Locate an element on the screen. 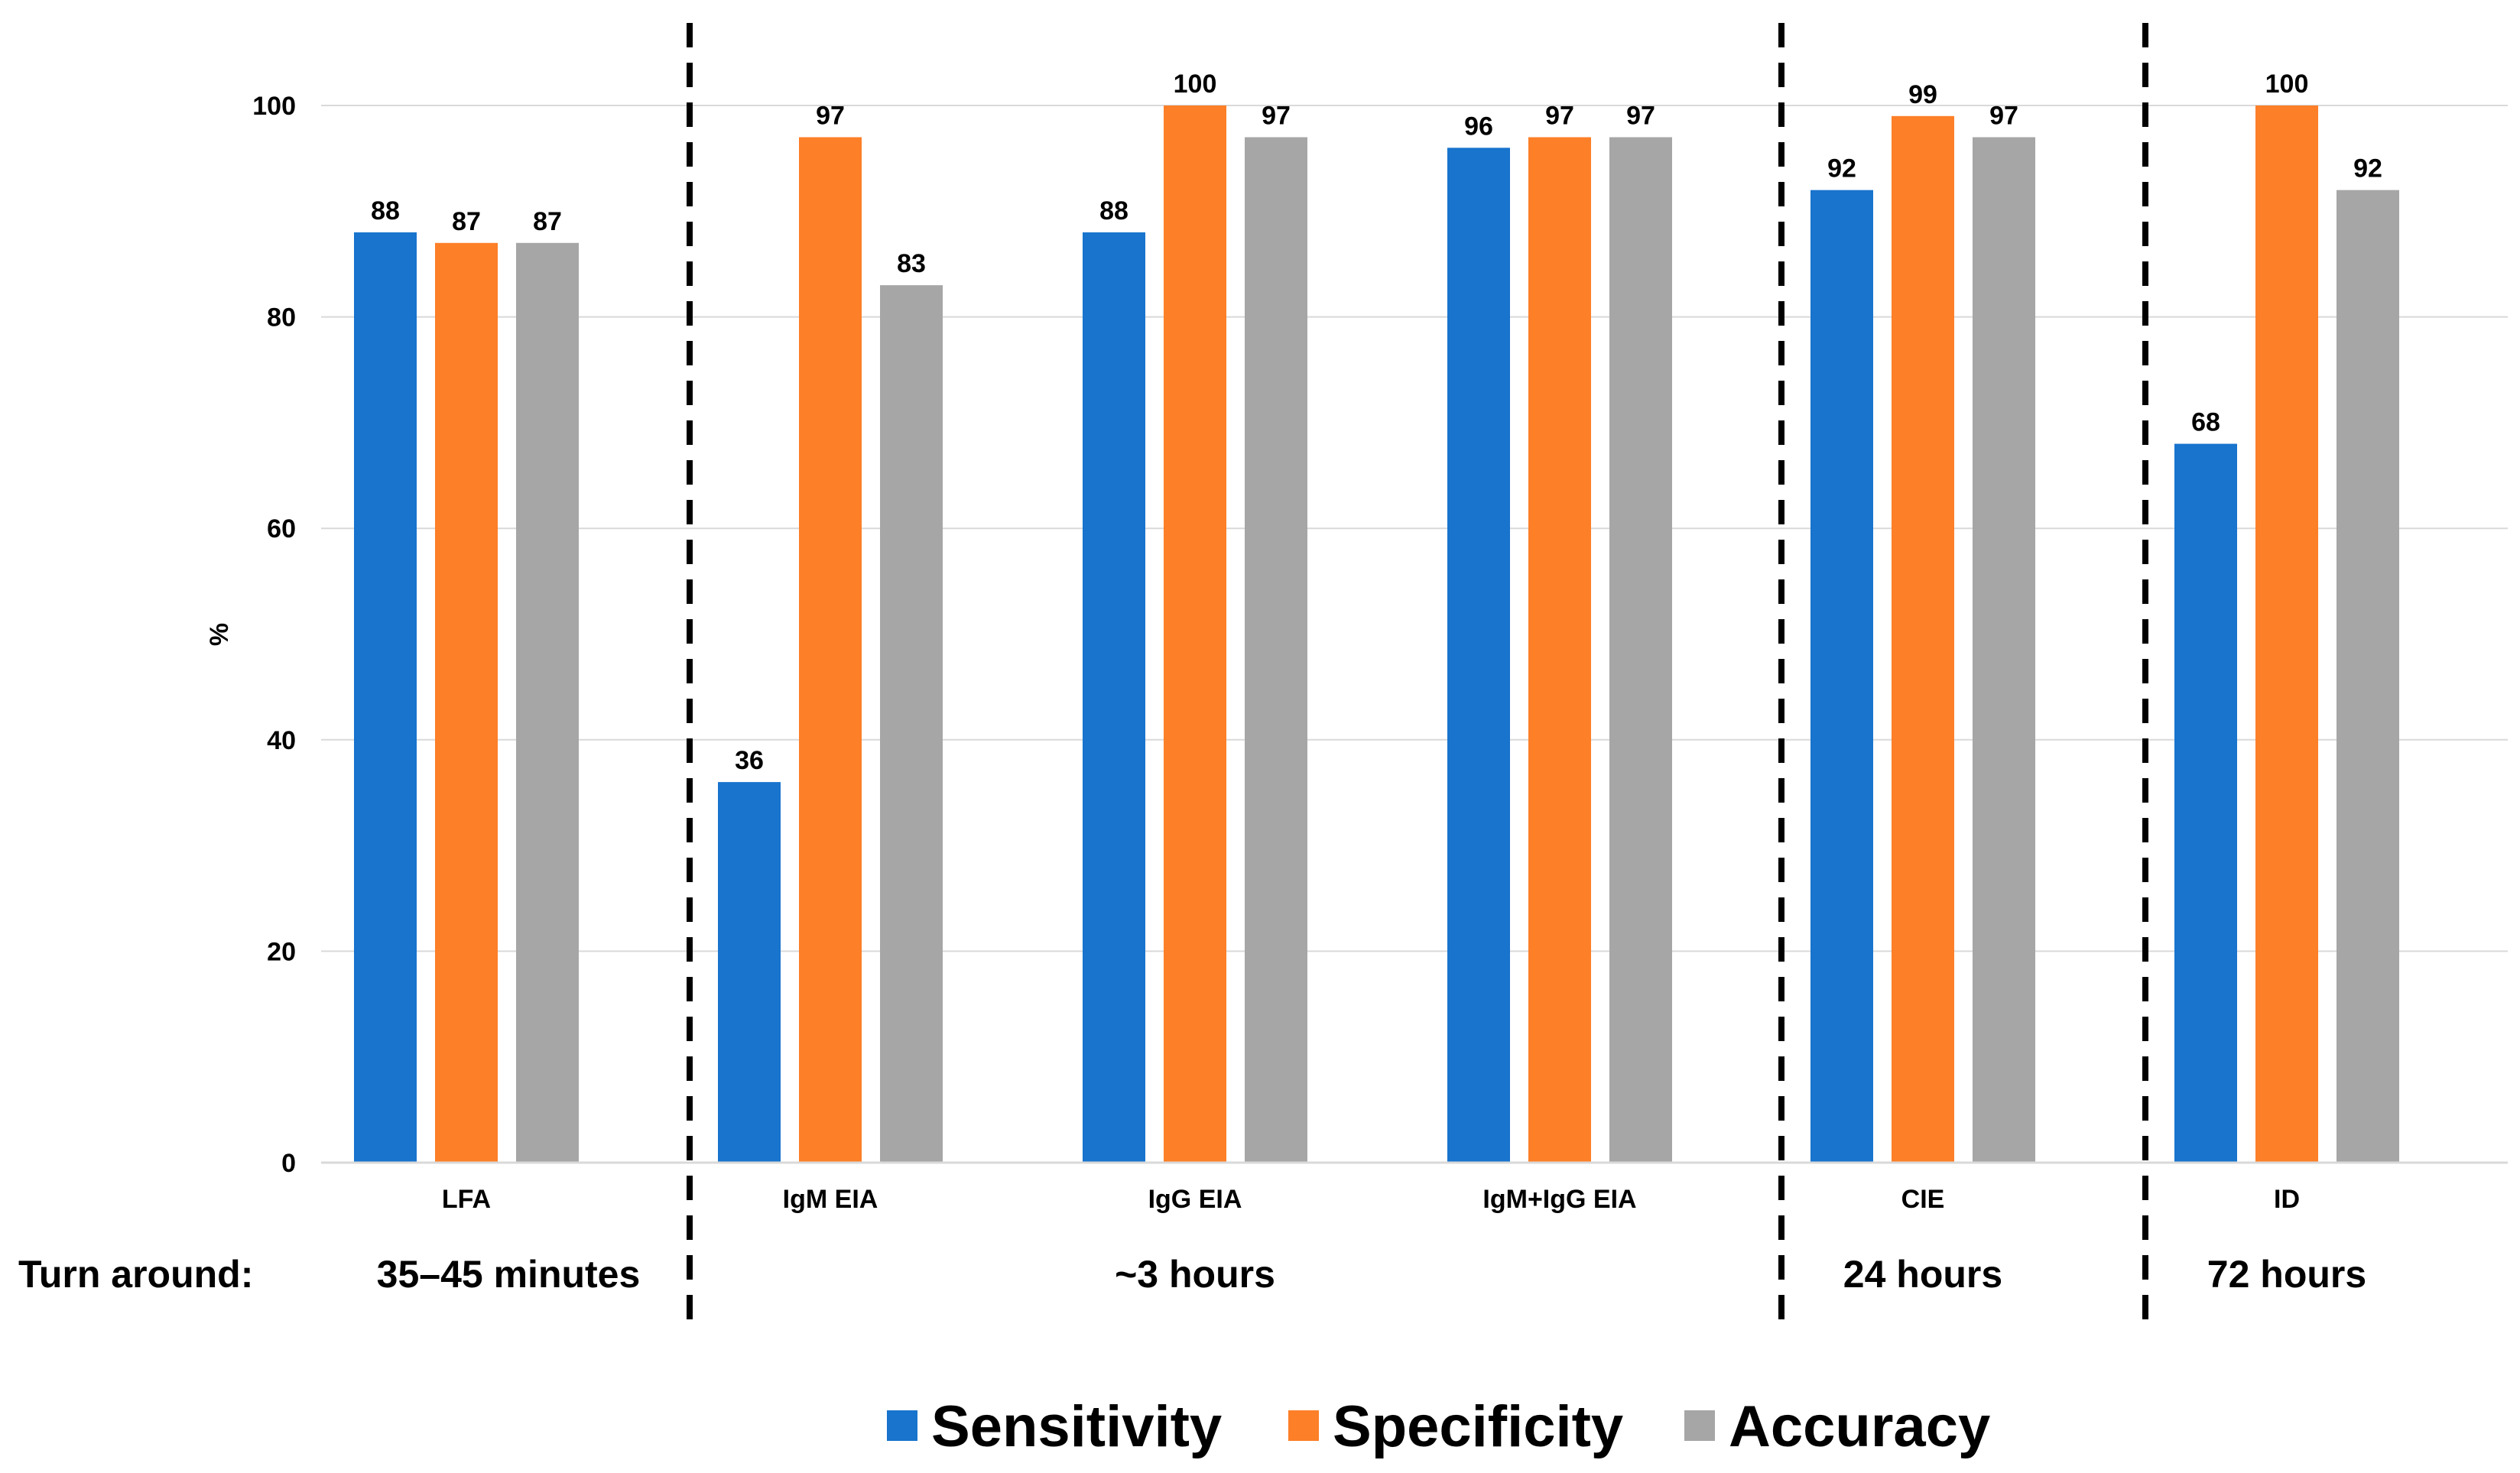 The image size is (2520, 1473). y-tick-label: 80 is located at coordinates (281, 318).